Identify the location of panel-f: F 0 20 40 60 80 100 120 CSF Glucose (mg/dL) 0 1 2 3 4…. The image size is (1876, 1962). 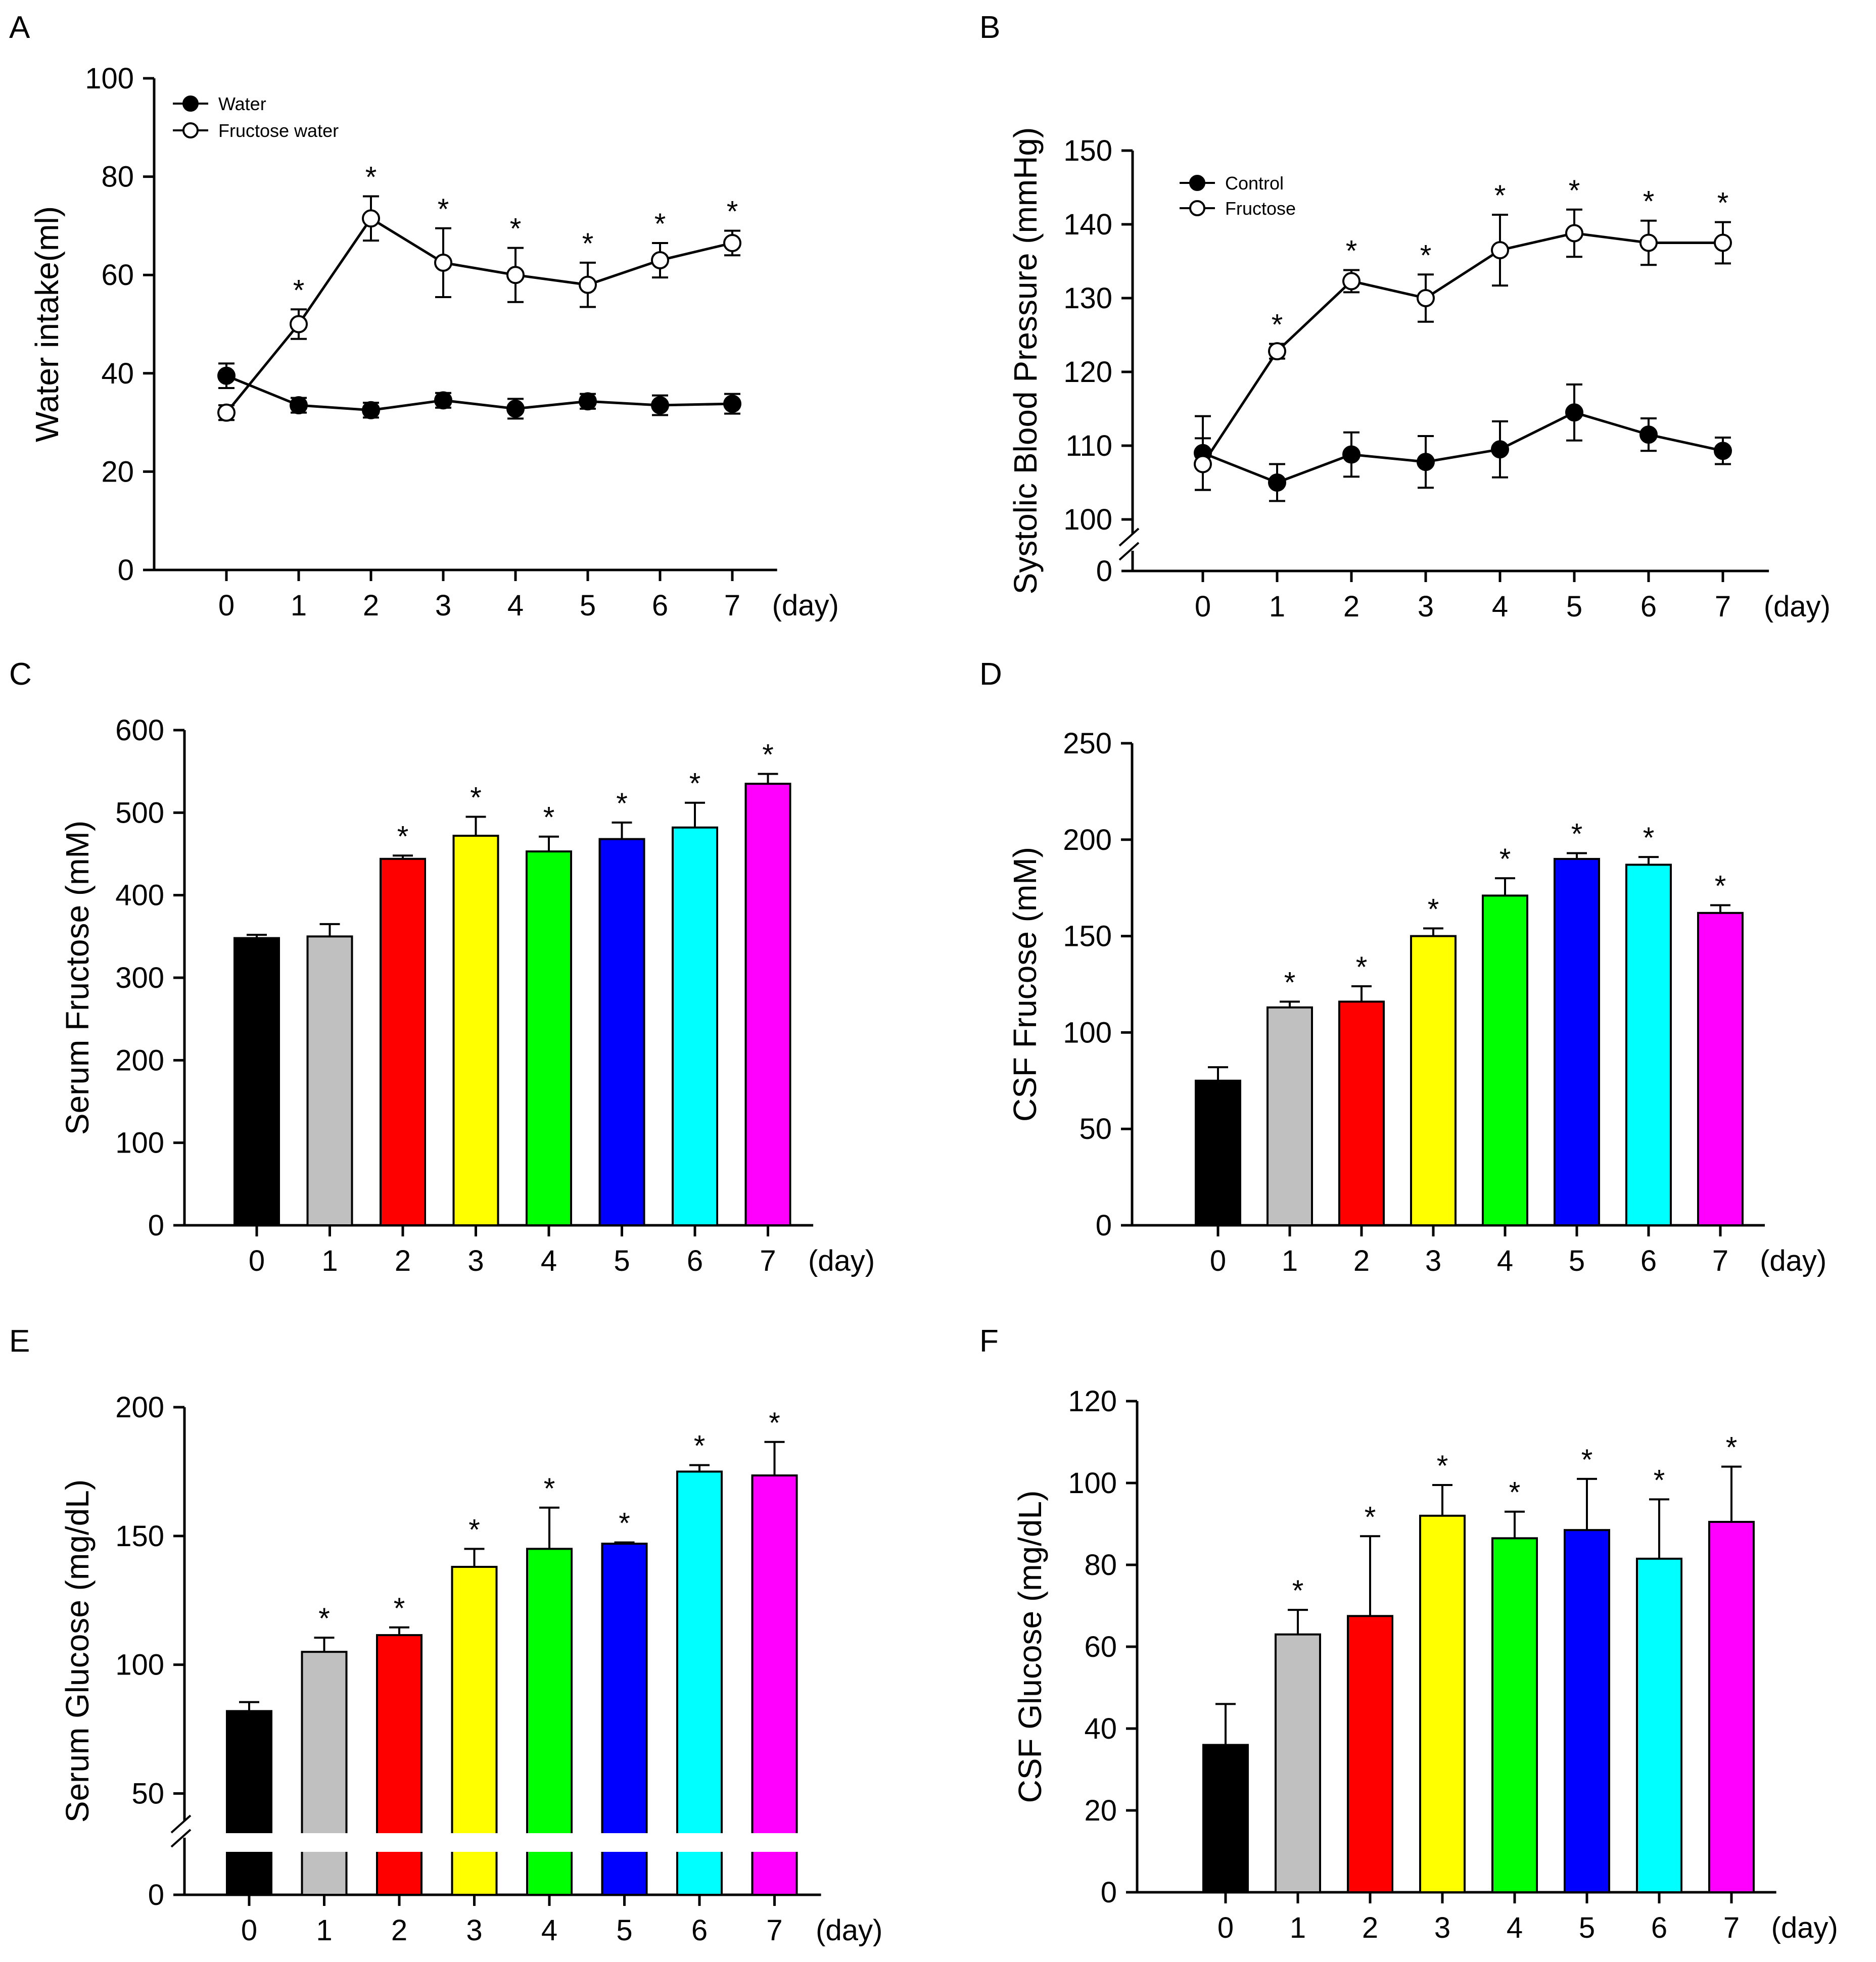
(1408, 1634).